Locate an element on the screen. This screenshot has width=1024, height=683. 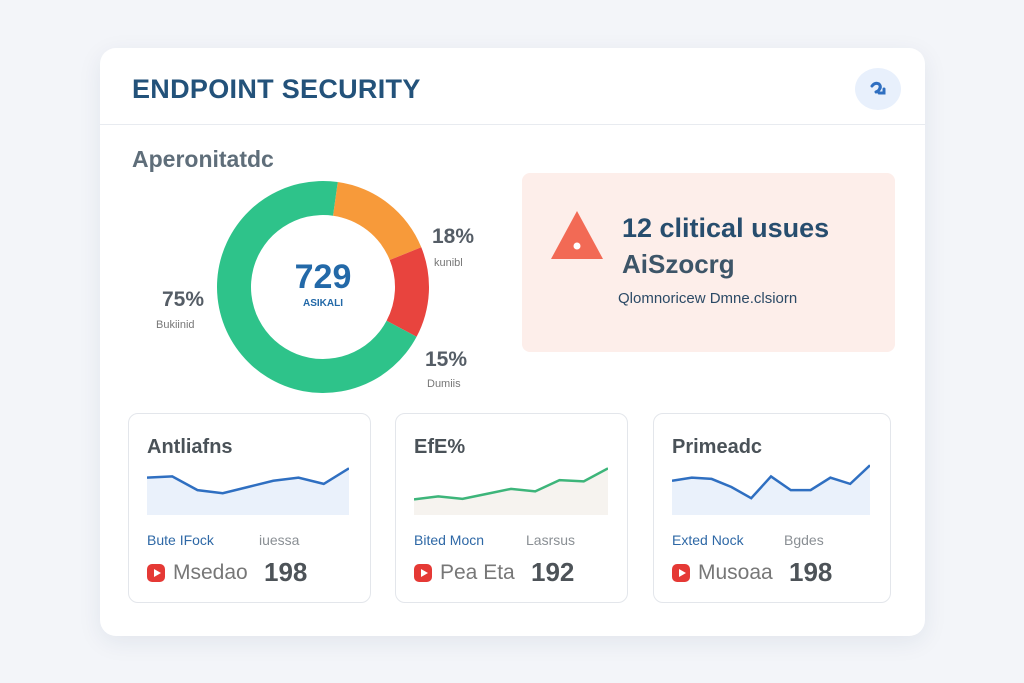
metric-card-2: Primeadc Exted Nock Bgdes Musoaa 198 is located at coordinates (772, 508).